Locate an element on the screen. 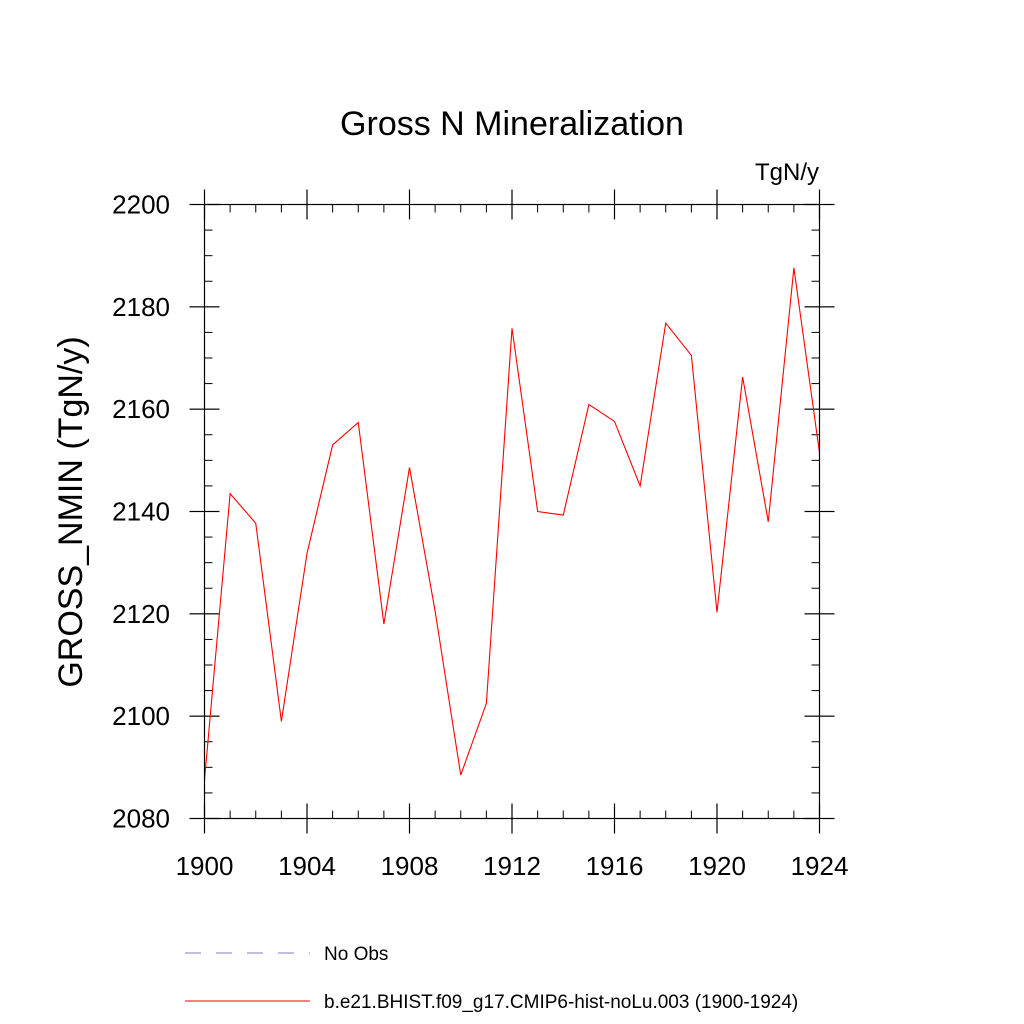  legend-no-obs-label: No Obs is located at coordinates (356, 954).